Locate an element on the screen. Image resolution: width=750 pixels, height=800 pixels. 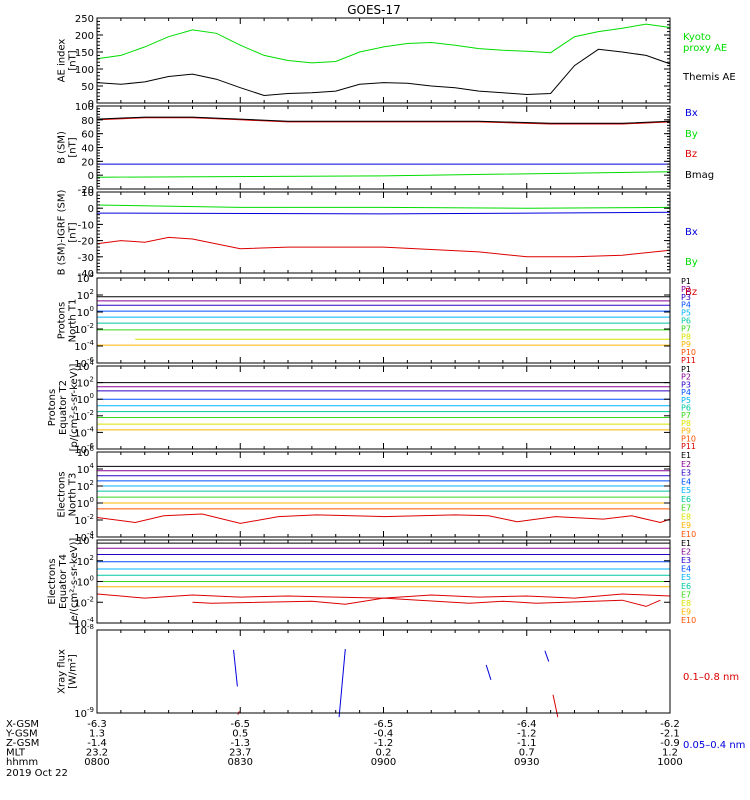
ephemeris-value: -1.1 is located at coordinates (527, 743).